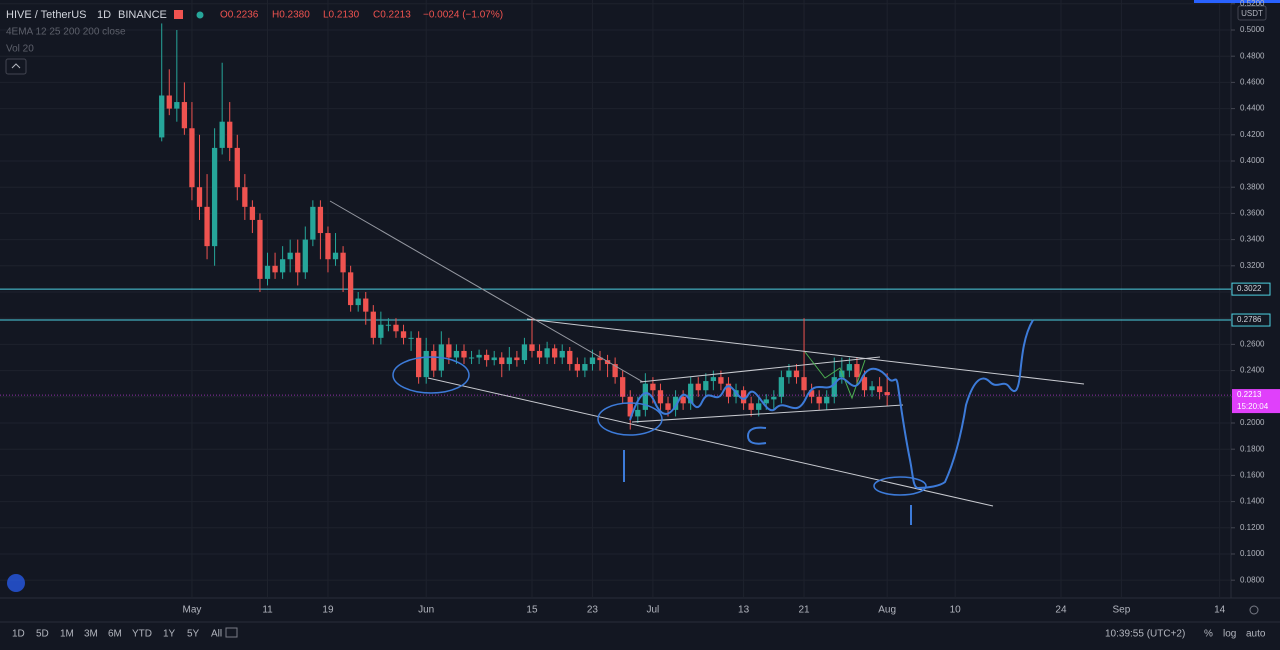 This screenshot has width=1280, height=650. I want to click on currency: USDT, so click(1252, 13).